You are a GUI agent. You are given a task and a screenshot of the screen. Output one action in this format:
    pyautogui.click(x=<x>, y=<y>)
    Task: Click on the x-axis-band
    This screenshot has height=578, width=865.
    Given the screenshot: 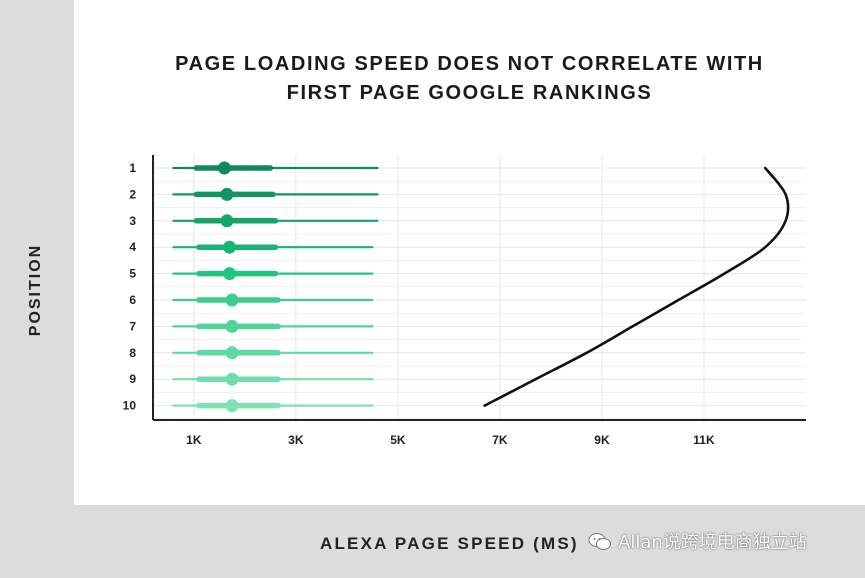 What is the action you would take?
    pyautogui.click(x=469, y=541)
    